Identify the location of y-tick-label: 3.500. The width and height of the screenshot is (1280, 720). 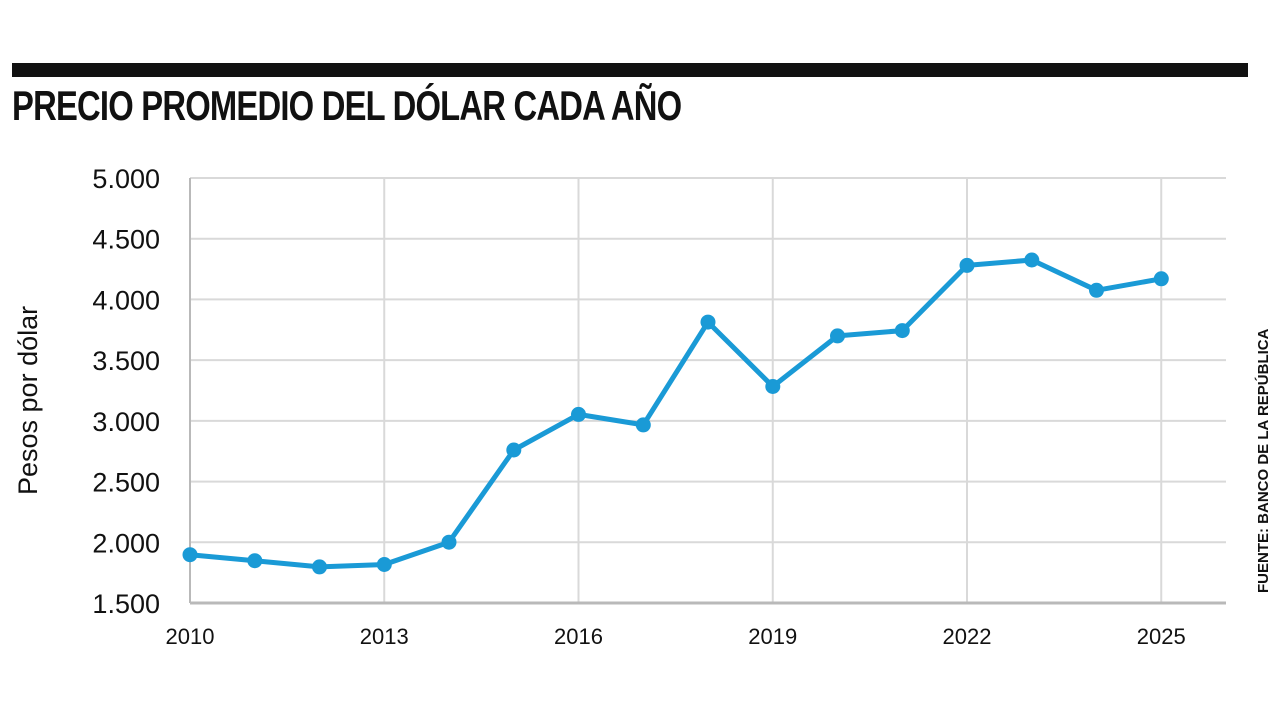
(126, 361).